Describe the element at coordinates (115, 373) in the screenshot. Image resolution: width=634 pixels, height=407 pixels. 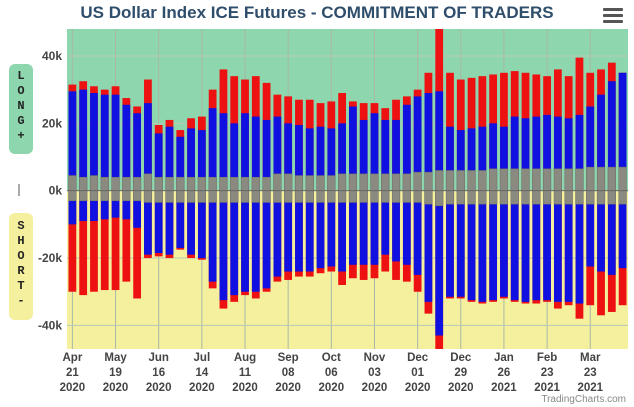
I see `x-tick-label: 19` at that location.